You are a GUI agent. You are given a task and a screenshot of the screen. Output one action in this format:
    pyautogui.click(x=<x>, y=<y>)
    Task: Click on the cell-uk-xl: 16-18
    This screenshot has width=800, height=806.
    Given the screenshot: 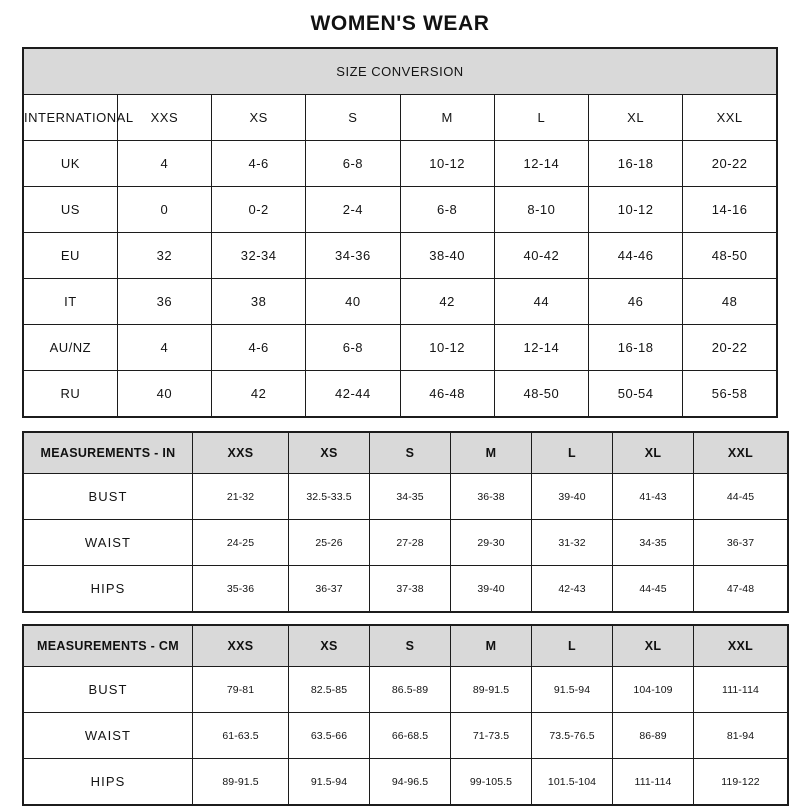 What is the action you would take?
    pyautogui.click(x=635, y=163)
    